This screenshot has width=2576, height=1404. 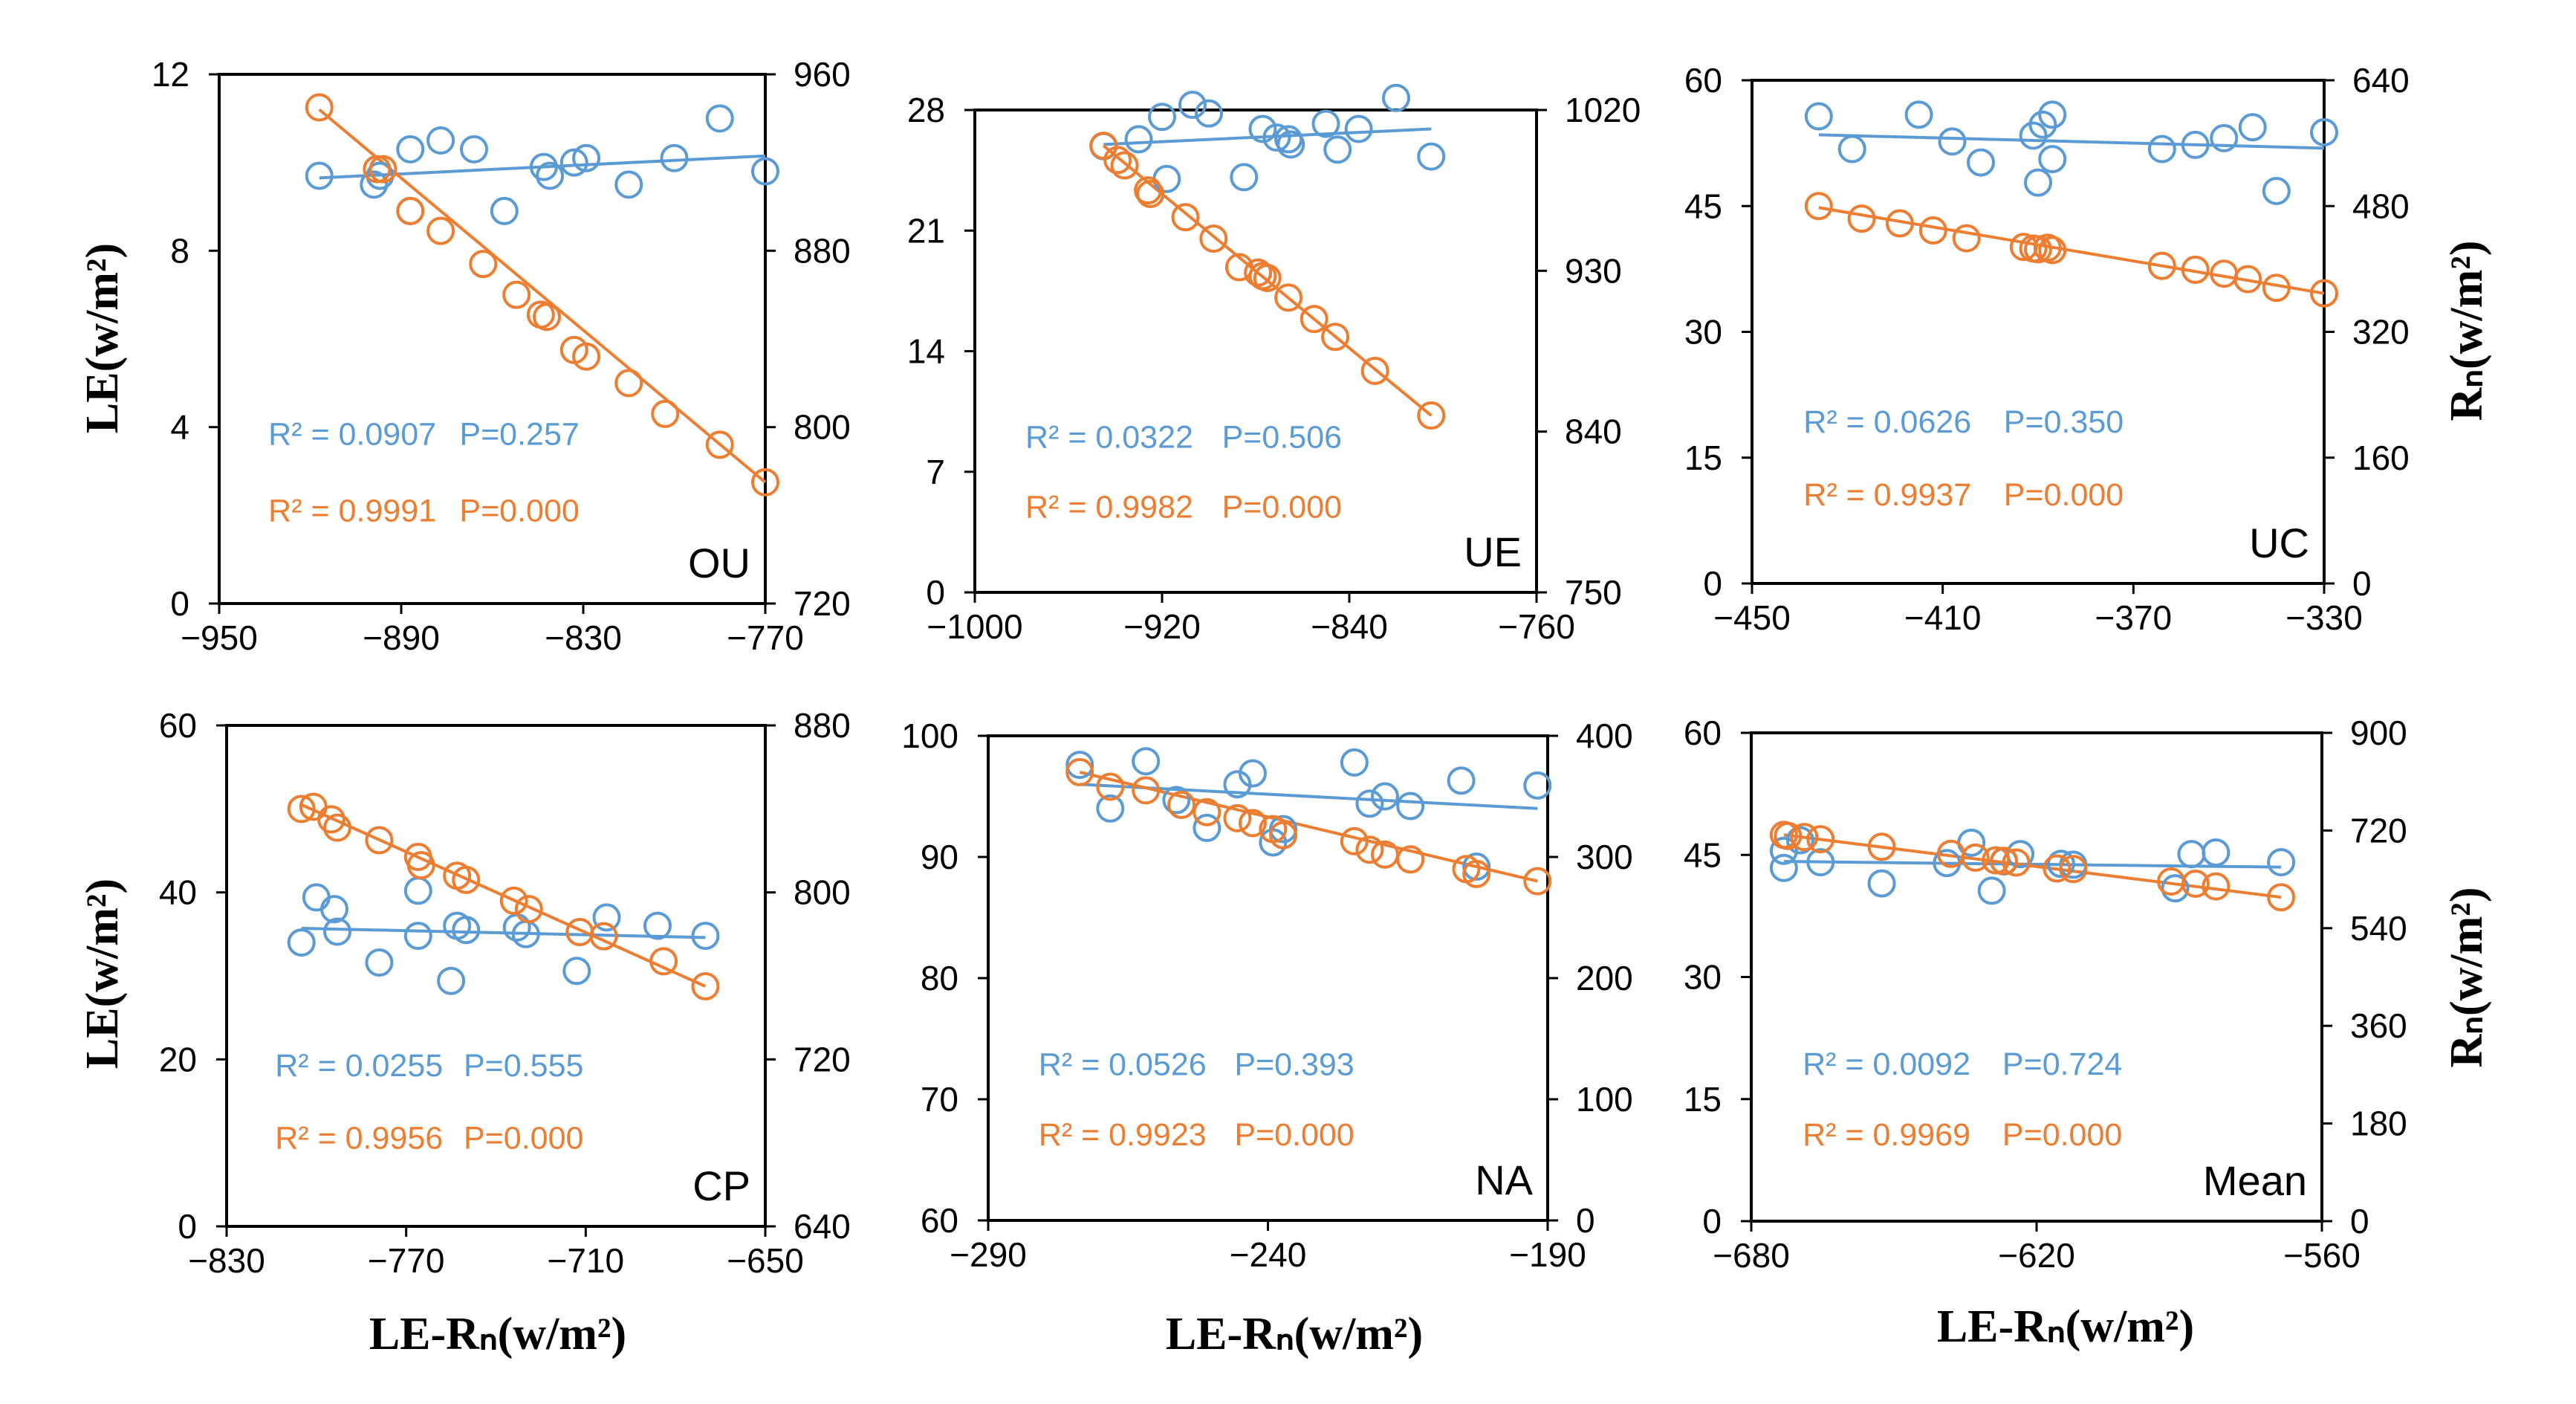 What do you see at coordinates (765, 1260) in the screenshot?
I see `x-tick-label: −650` at bounding box center [765, 1260].